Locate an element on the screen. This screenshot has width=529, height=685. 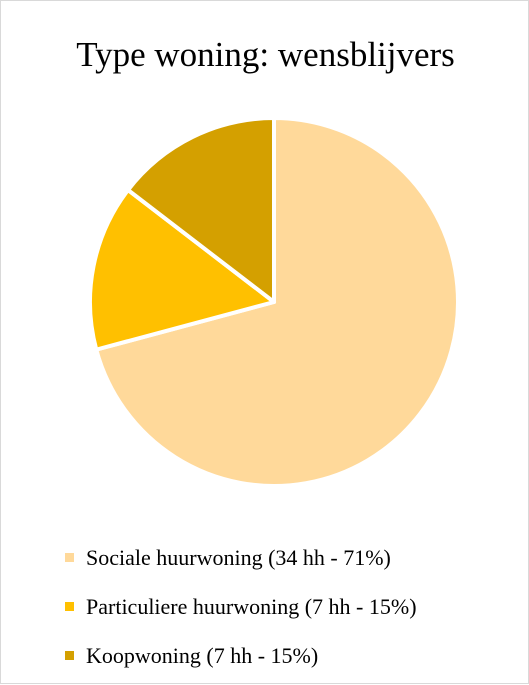
legend-swatch-sociale-huurwoning is located at coordinates (69, 557).